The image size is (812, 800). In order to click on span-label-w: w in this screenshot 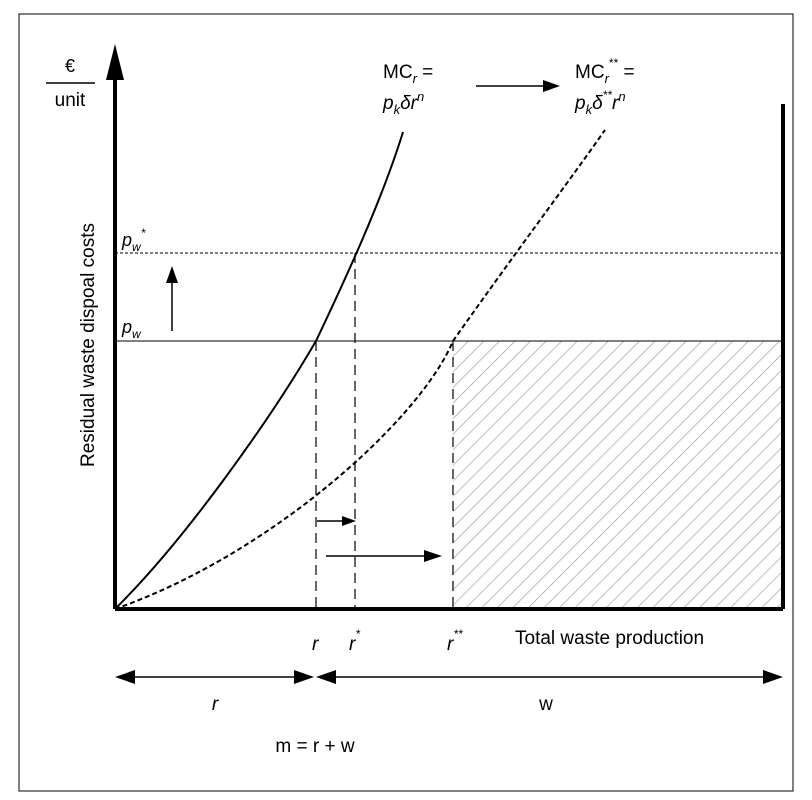, I will do `click(545, 704)`.